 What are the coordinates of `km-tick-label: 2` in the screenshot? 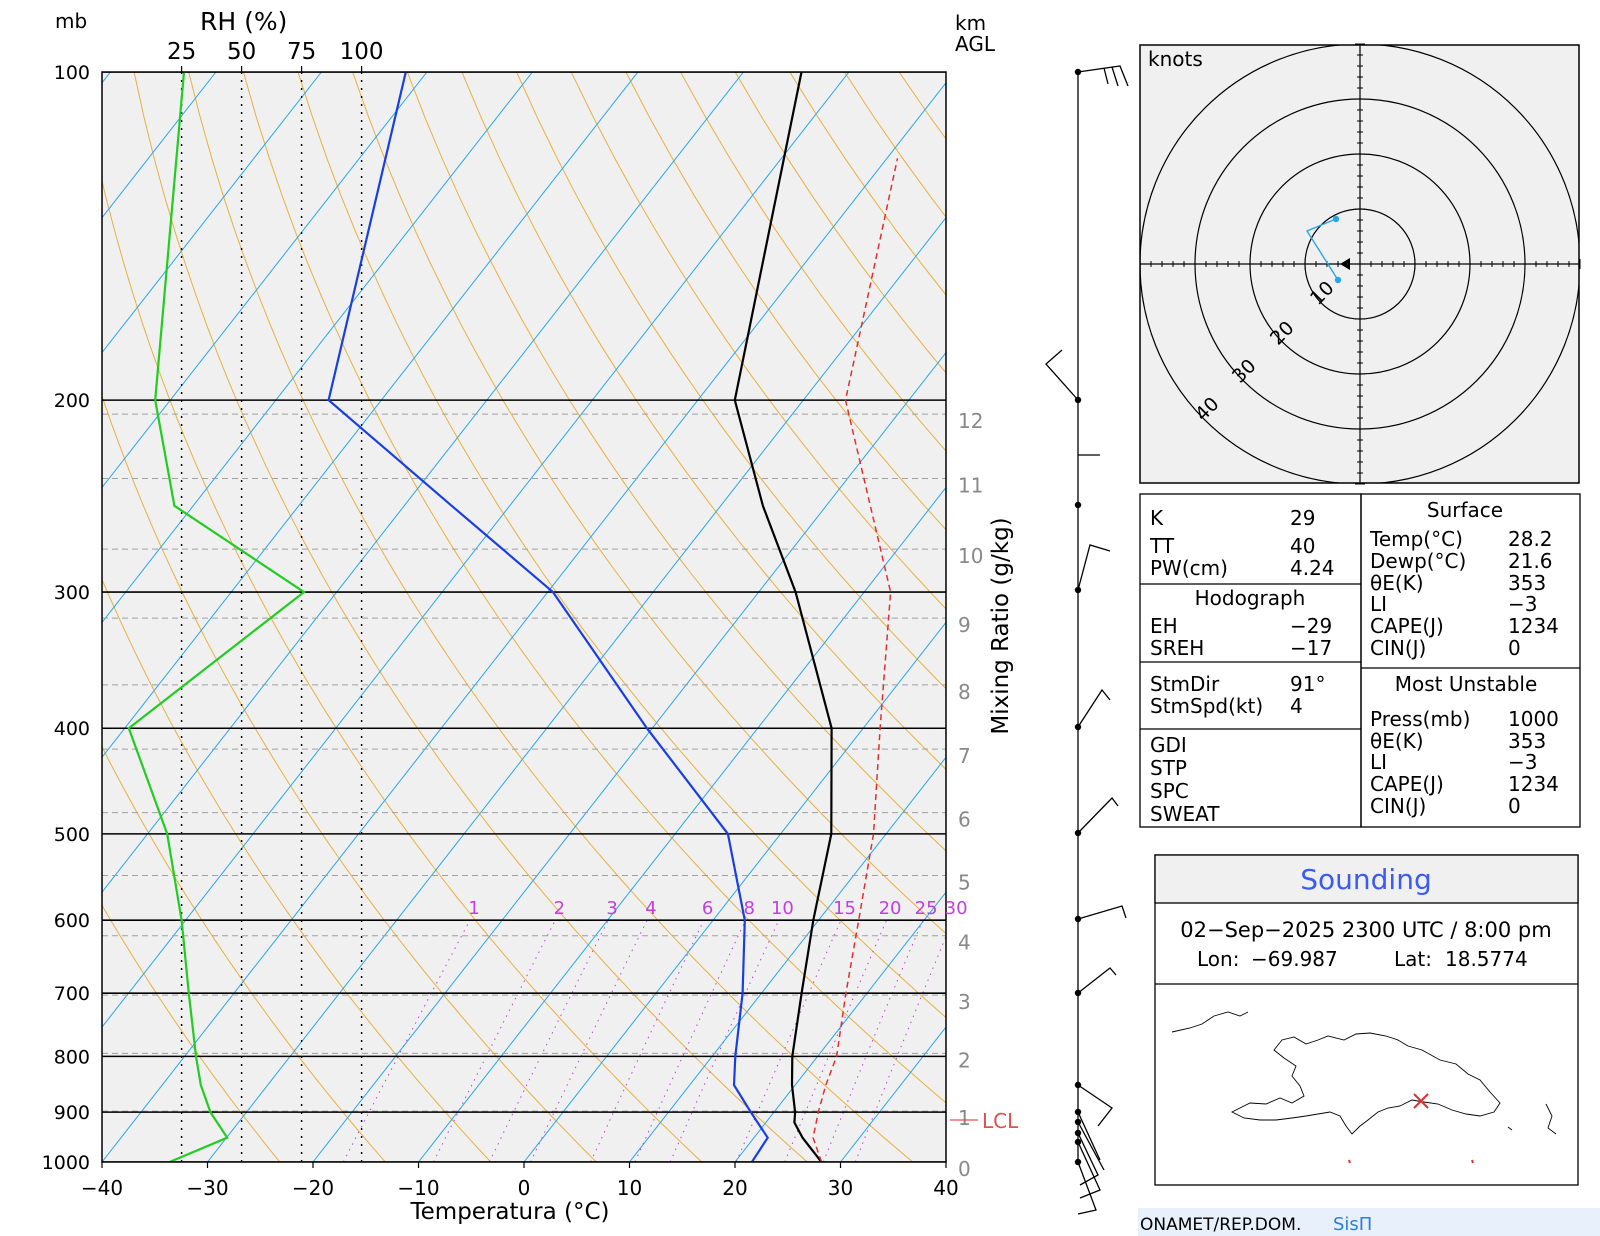 It's located at (964, 1060).